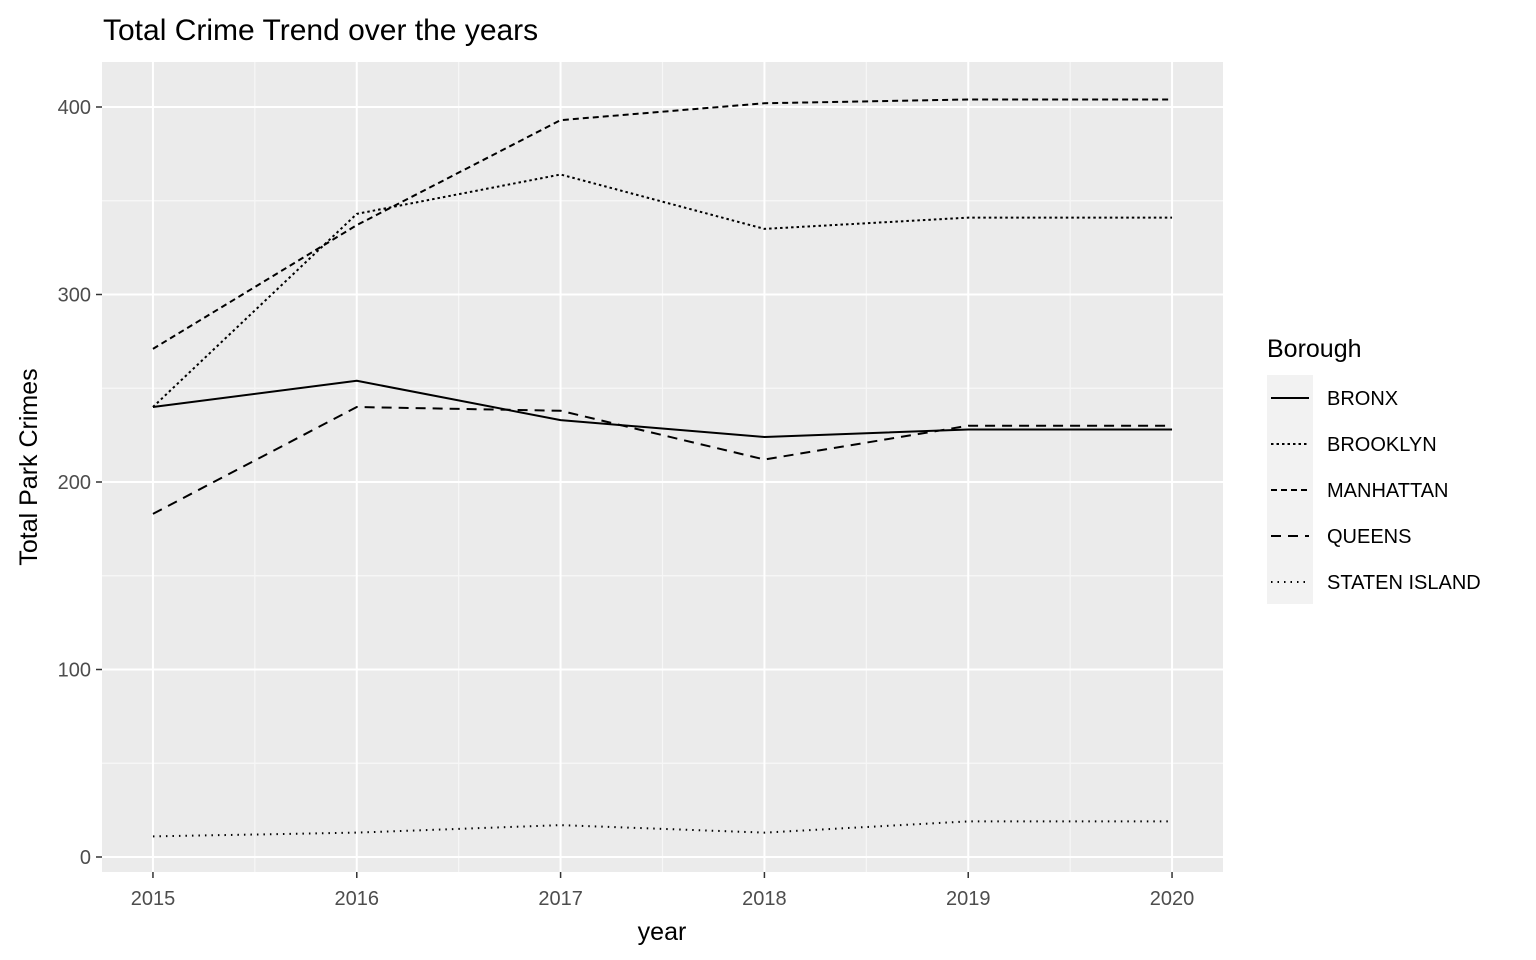 The height and width of the screenshot is (960, 1536). What do you see at coordinates (662, 829) in the screenshot?
I see `series-line-staten-island` at bounding box center [662, 829].